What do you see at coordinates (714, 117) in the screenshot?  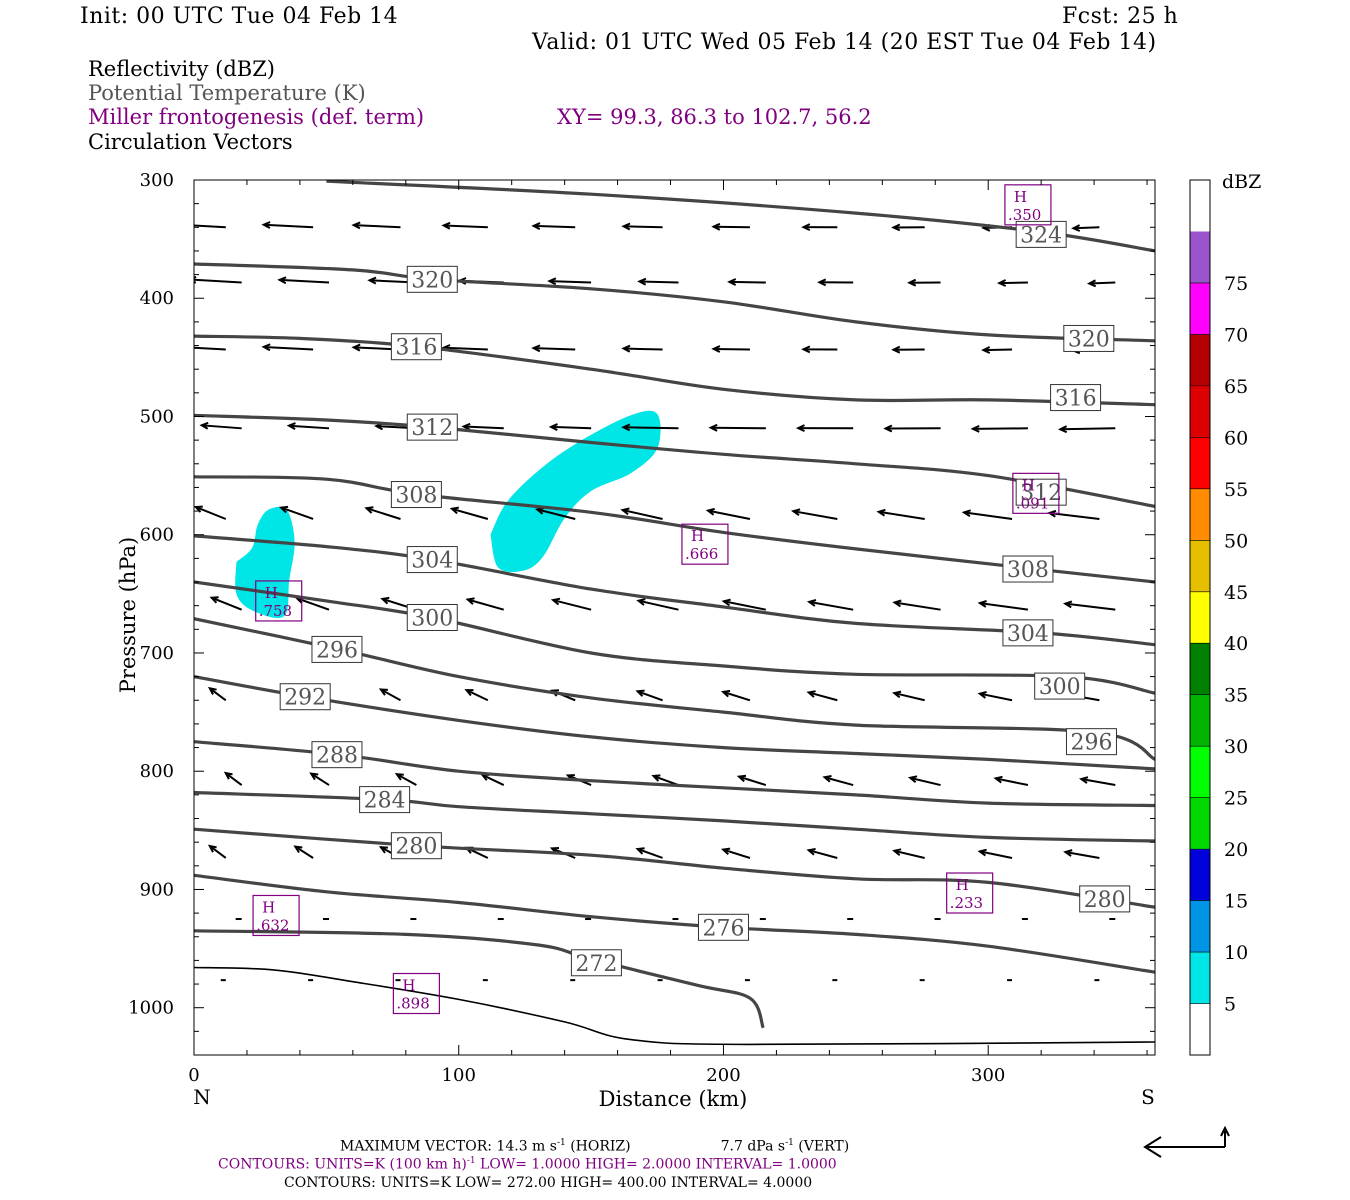 I see `cross-section-endpoints: XY= 99.3, 86.3 to 102.7, 56.2` at bounding box center [714, 117].